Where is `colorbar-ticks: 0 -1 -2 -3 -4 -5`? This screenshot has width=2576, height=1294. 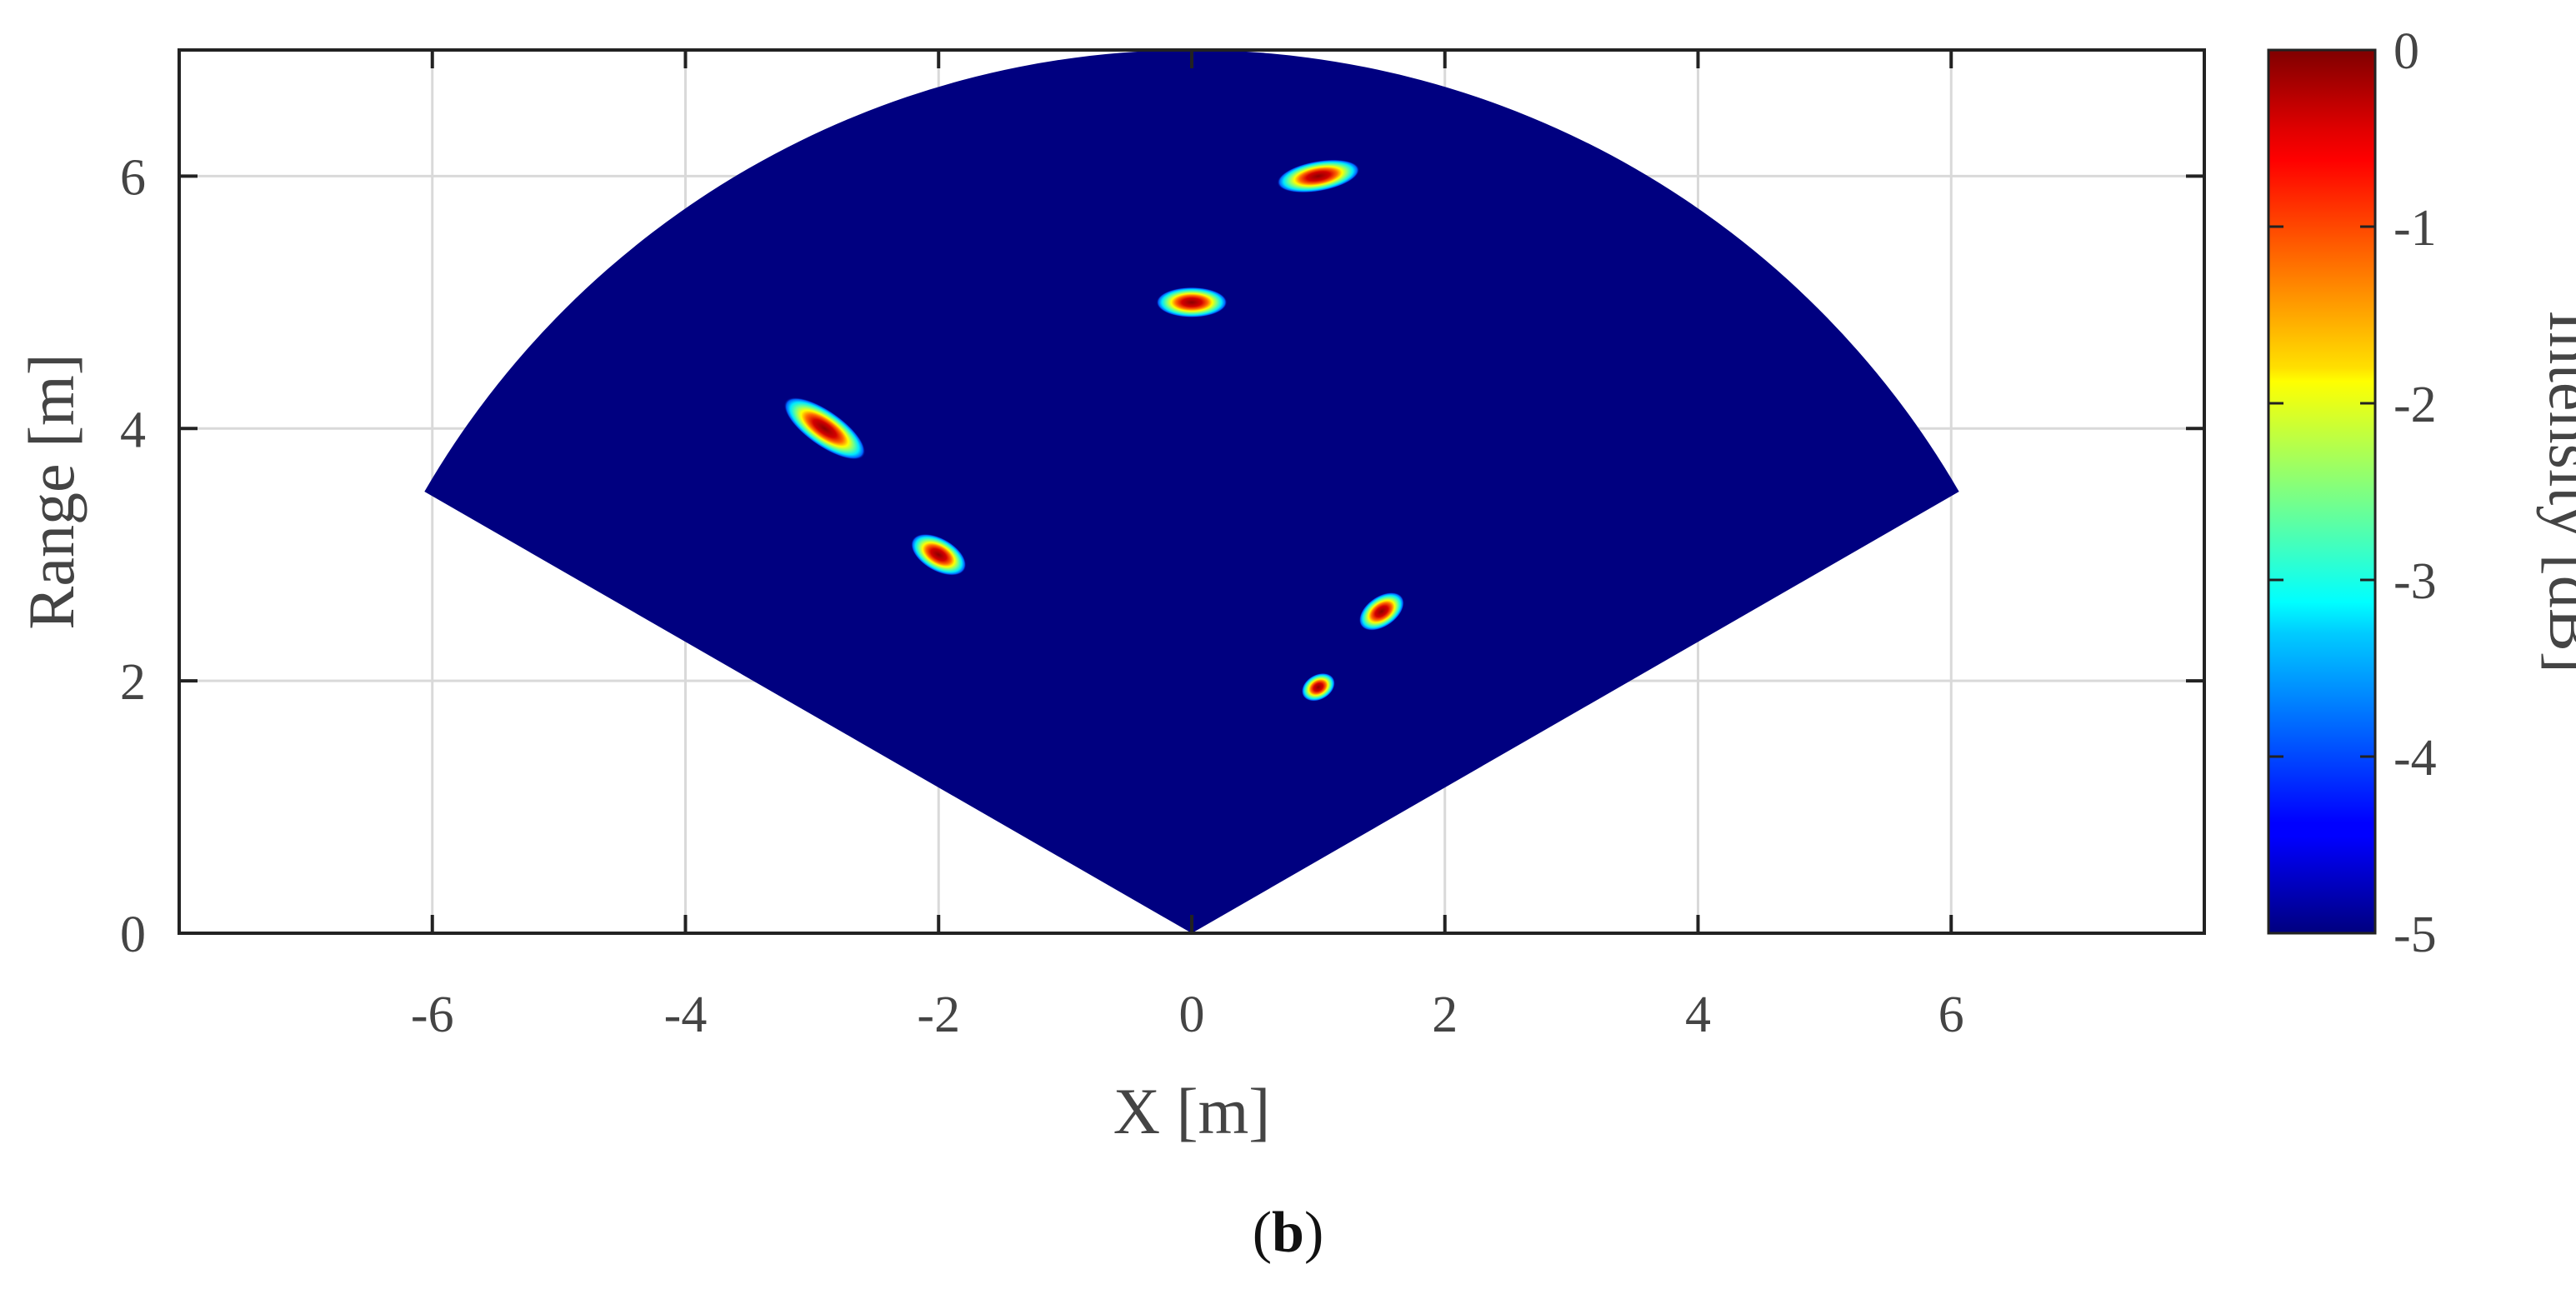
colorbar-ticks: 0 -1 -2 -3 -4 -5 is located at coordinates (2352, 493).